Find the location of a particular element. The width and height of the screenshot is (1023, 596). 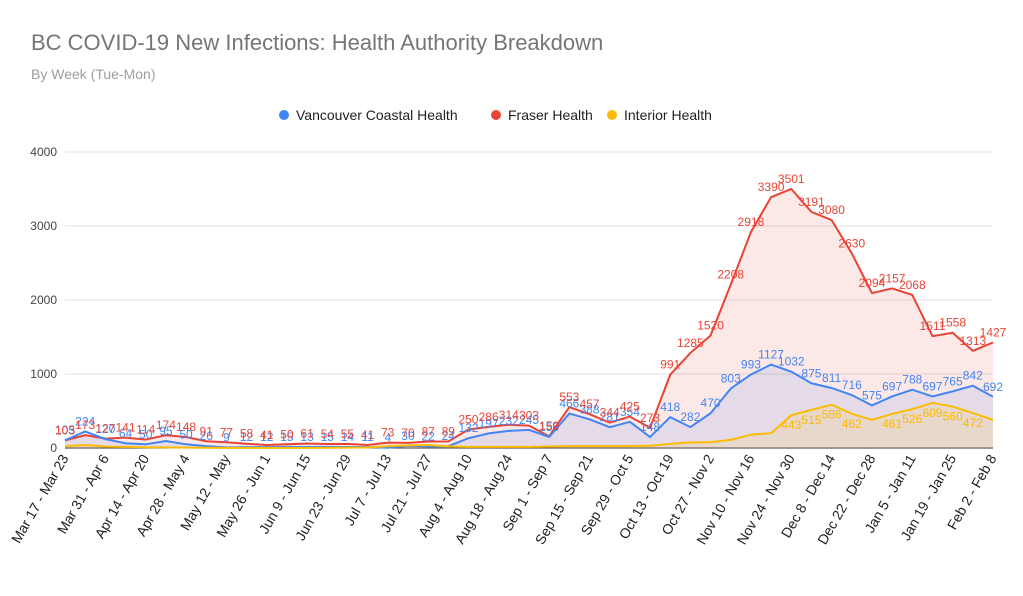

data-label: 425 is located at coordinates (630, 407).